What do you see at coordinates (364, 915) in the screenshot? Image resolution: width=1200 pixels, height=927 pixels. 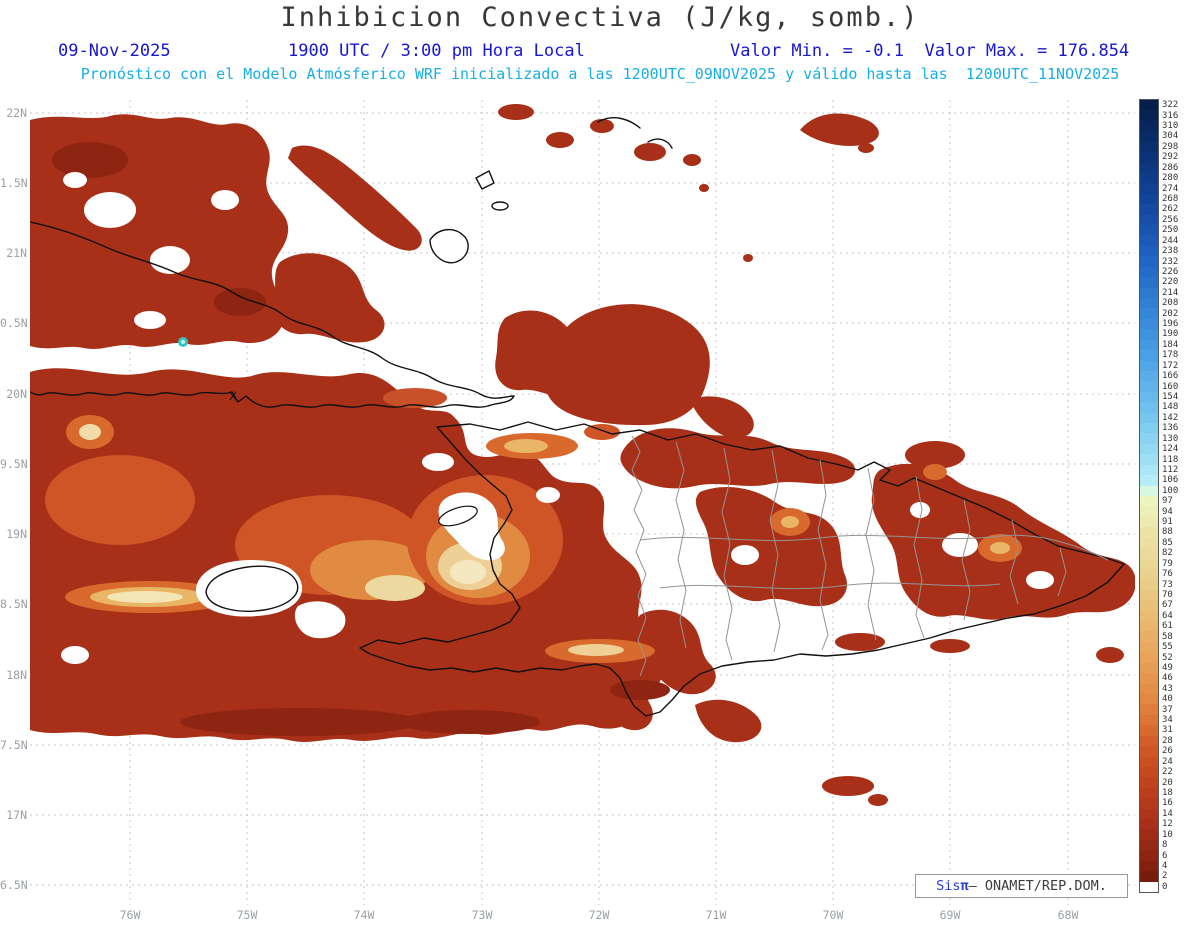 I see `lon-tick-label: 74W` at bounding box center [364, 915].